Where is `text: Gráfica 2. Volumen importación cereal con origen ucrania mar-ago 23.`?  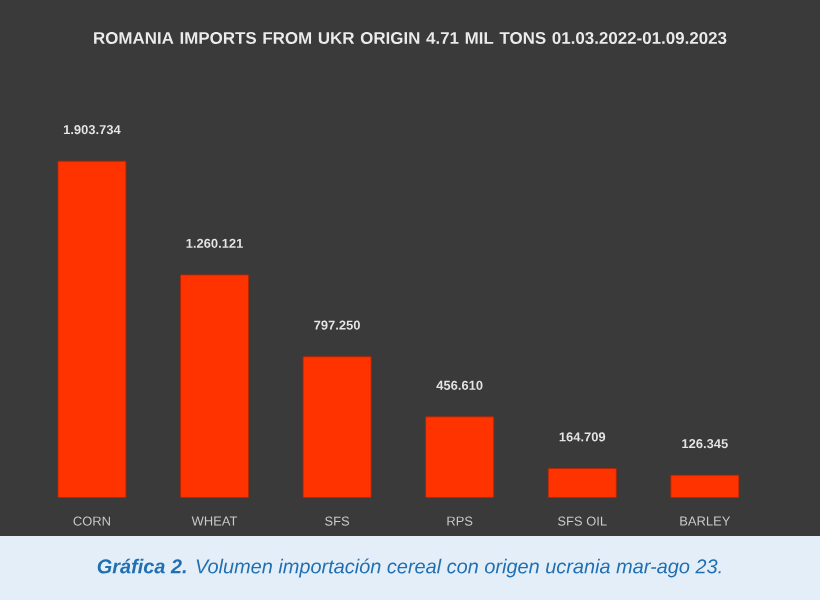 text: Gráfica 2. Volumen importación cereal con origen ucrania mar-ago 23. is located at coordinates (409, 568).